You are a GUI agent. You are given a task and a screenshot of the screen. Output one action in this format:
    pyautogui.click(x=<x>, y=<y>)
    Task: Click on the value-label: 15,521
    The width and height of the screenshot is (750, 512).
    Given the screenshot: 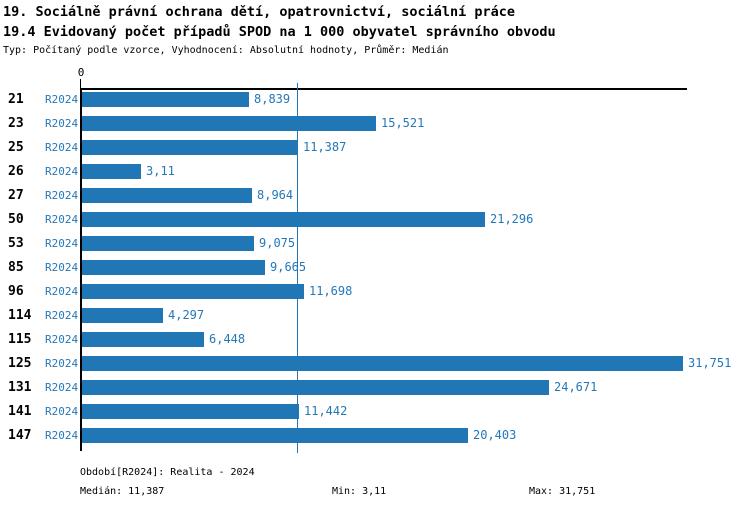 What is the action you would take?
    pyautogui.click(x=403, y=123)
    